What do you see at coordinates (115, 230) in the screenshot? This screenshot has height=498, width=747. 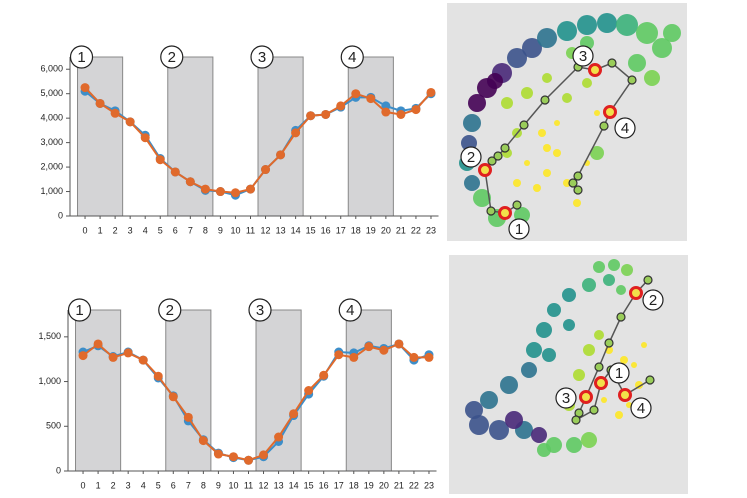 I see `x-tick-label: 2` at bounding box center [115, 230].